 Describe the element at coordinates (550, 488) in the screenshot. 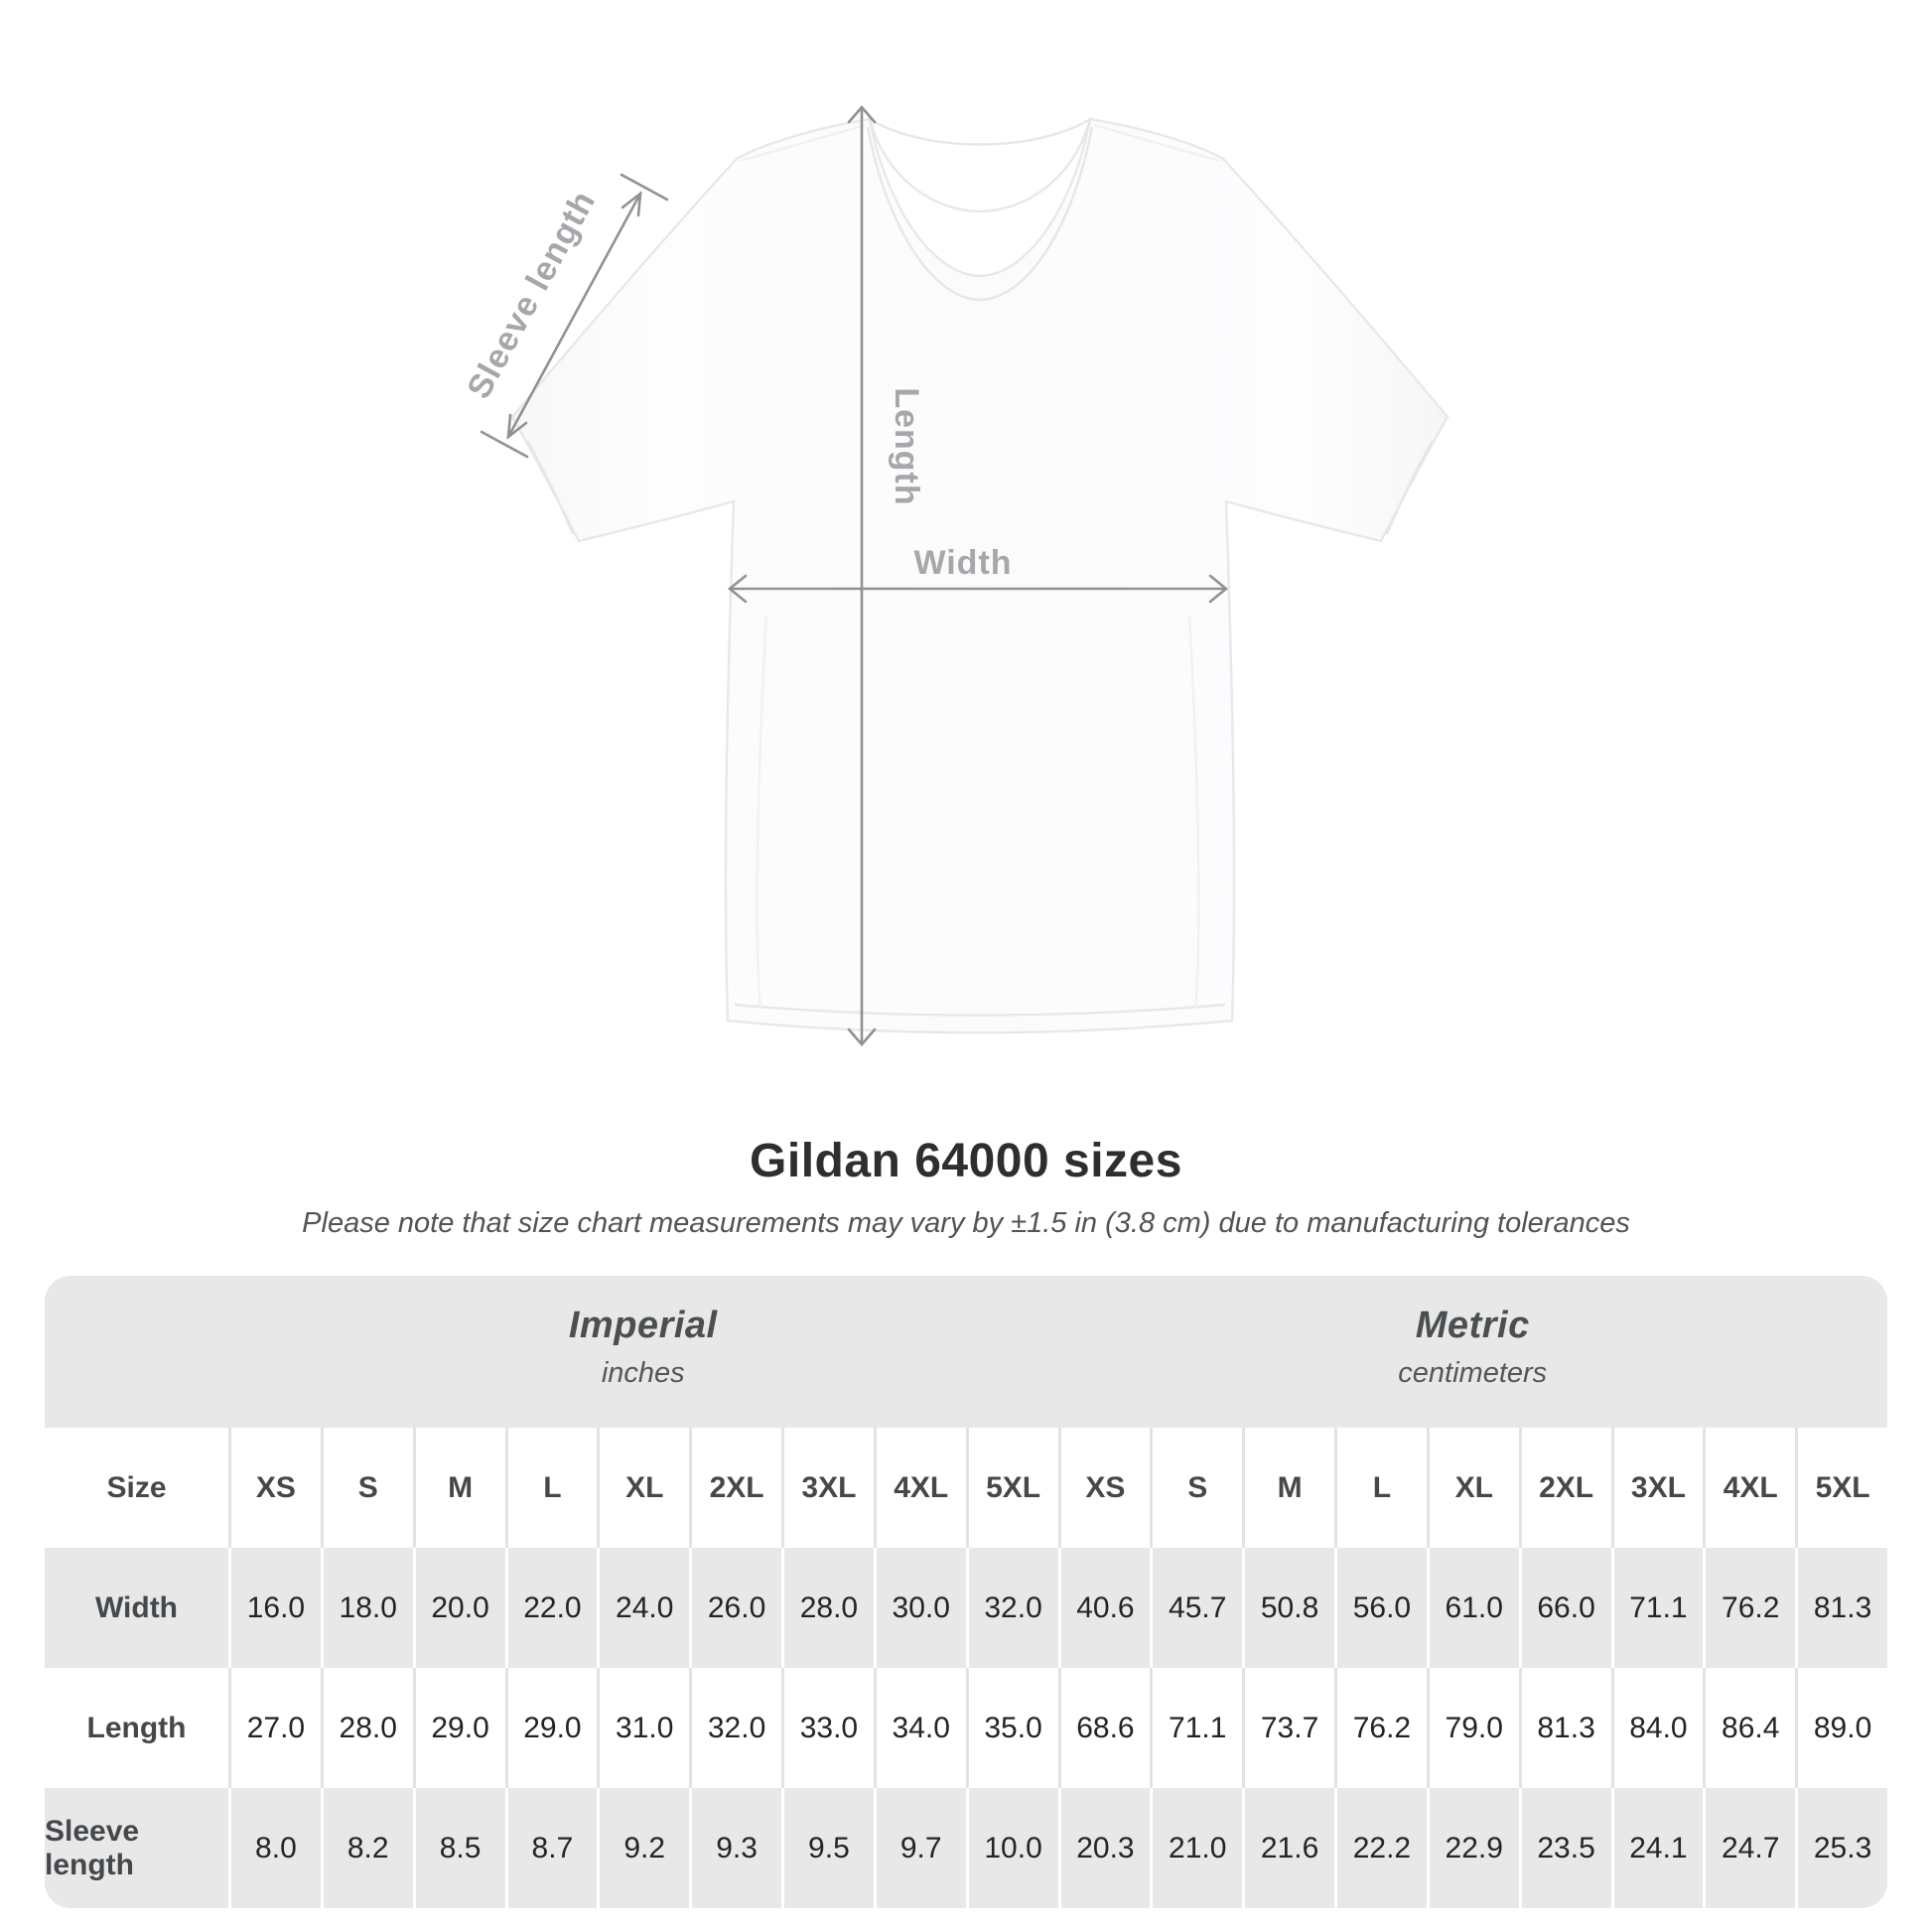

I see `cuff-seam-left` at that location.